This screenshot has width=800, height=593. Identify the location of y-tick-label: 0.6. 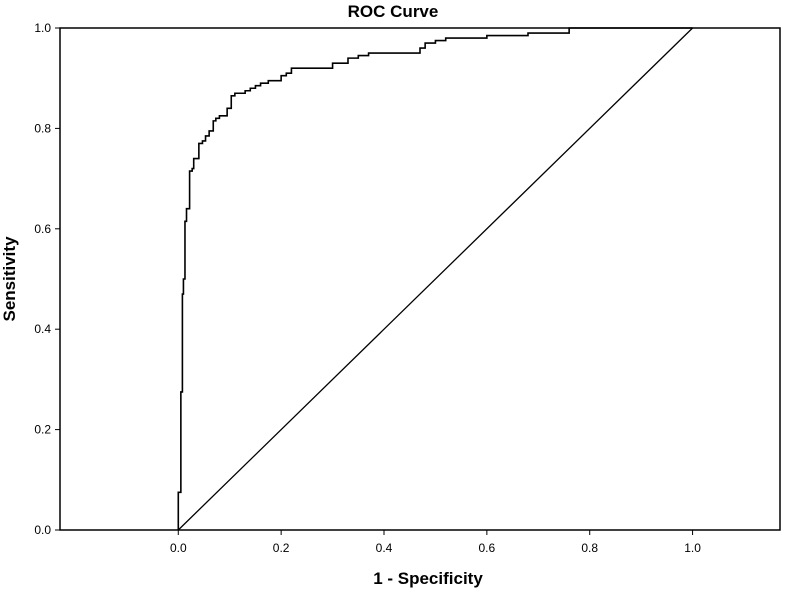
(42, 229).